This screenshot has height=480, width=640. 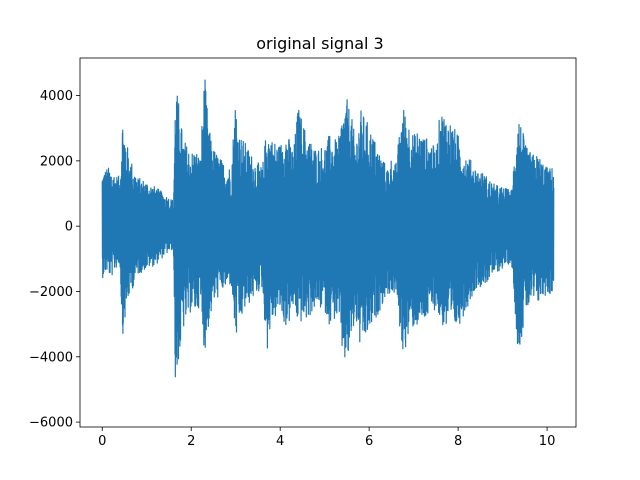 I want to click on x-tick-label: 0, so click(x=102, y=441).